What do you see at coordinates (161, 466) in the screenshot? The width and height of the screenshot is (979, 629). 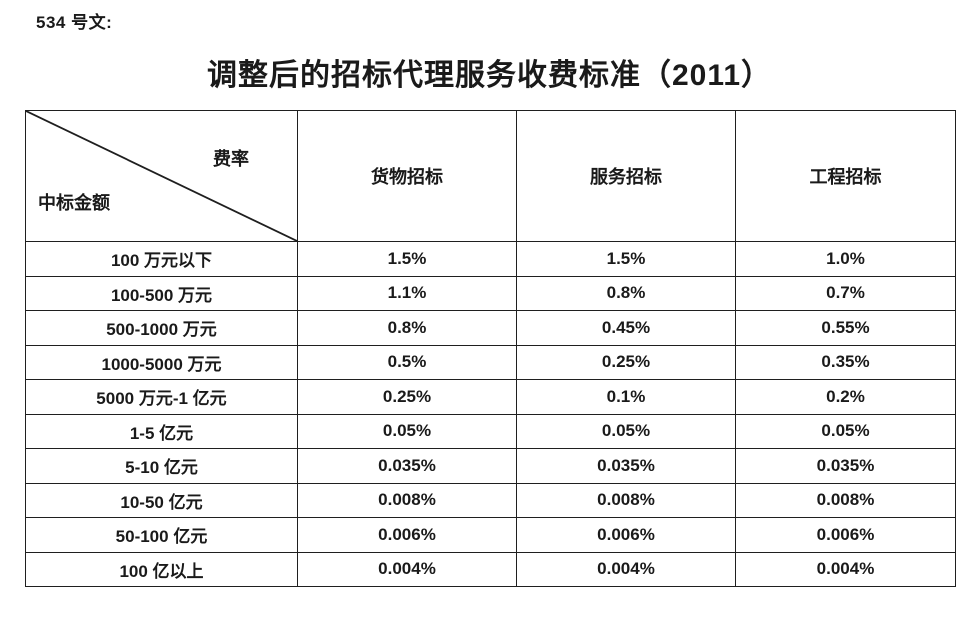 I see `row-label: 5-10 亿元` at bounding box center [161, 466].